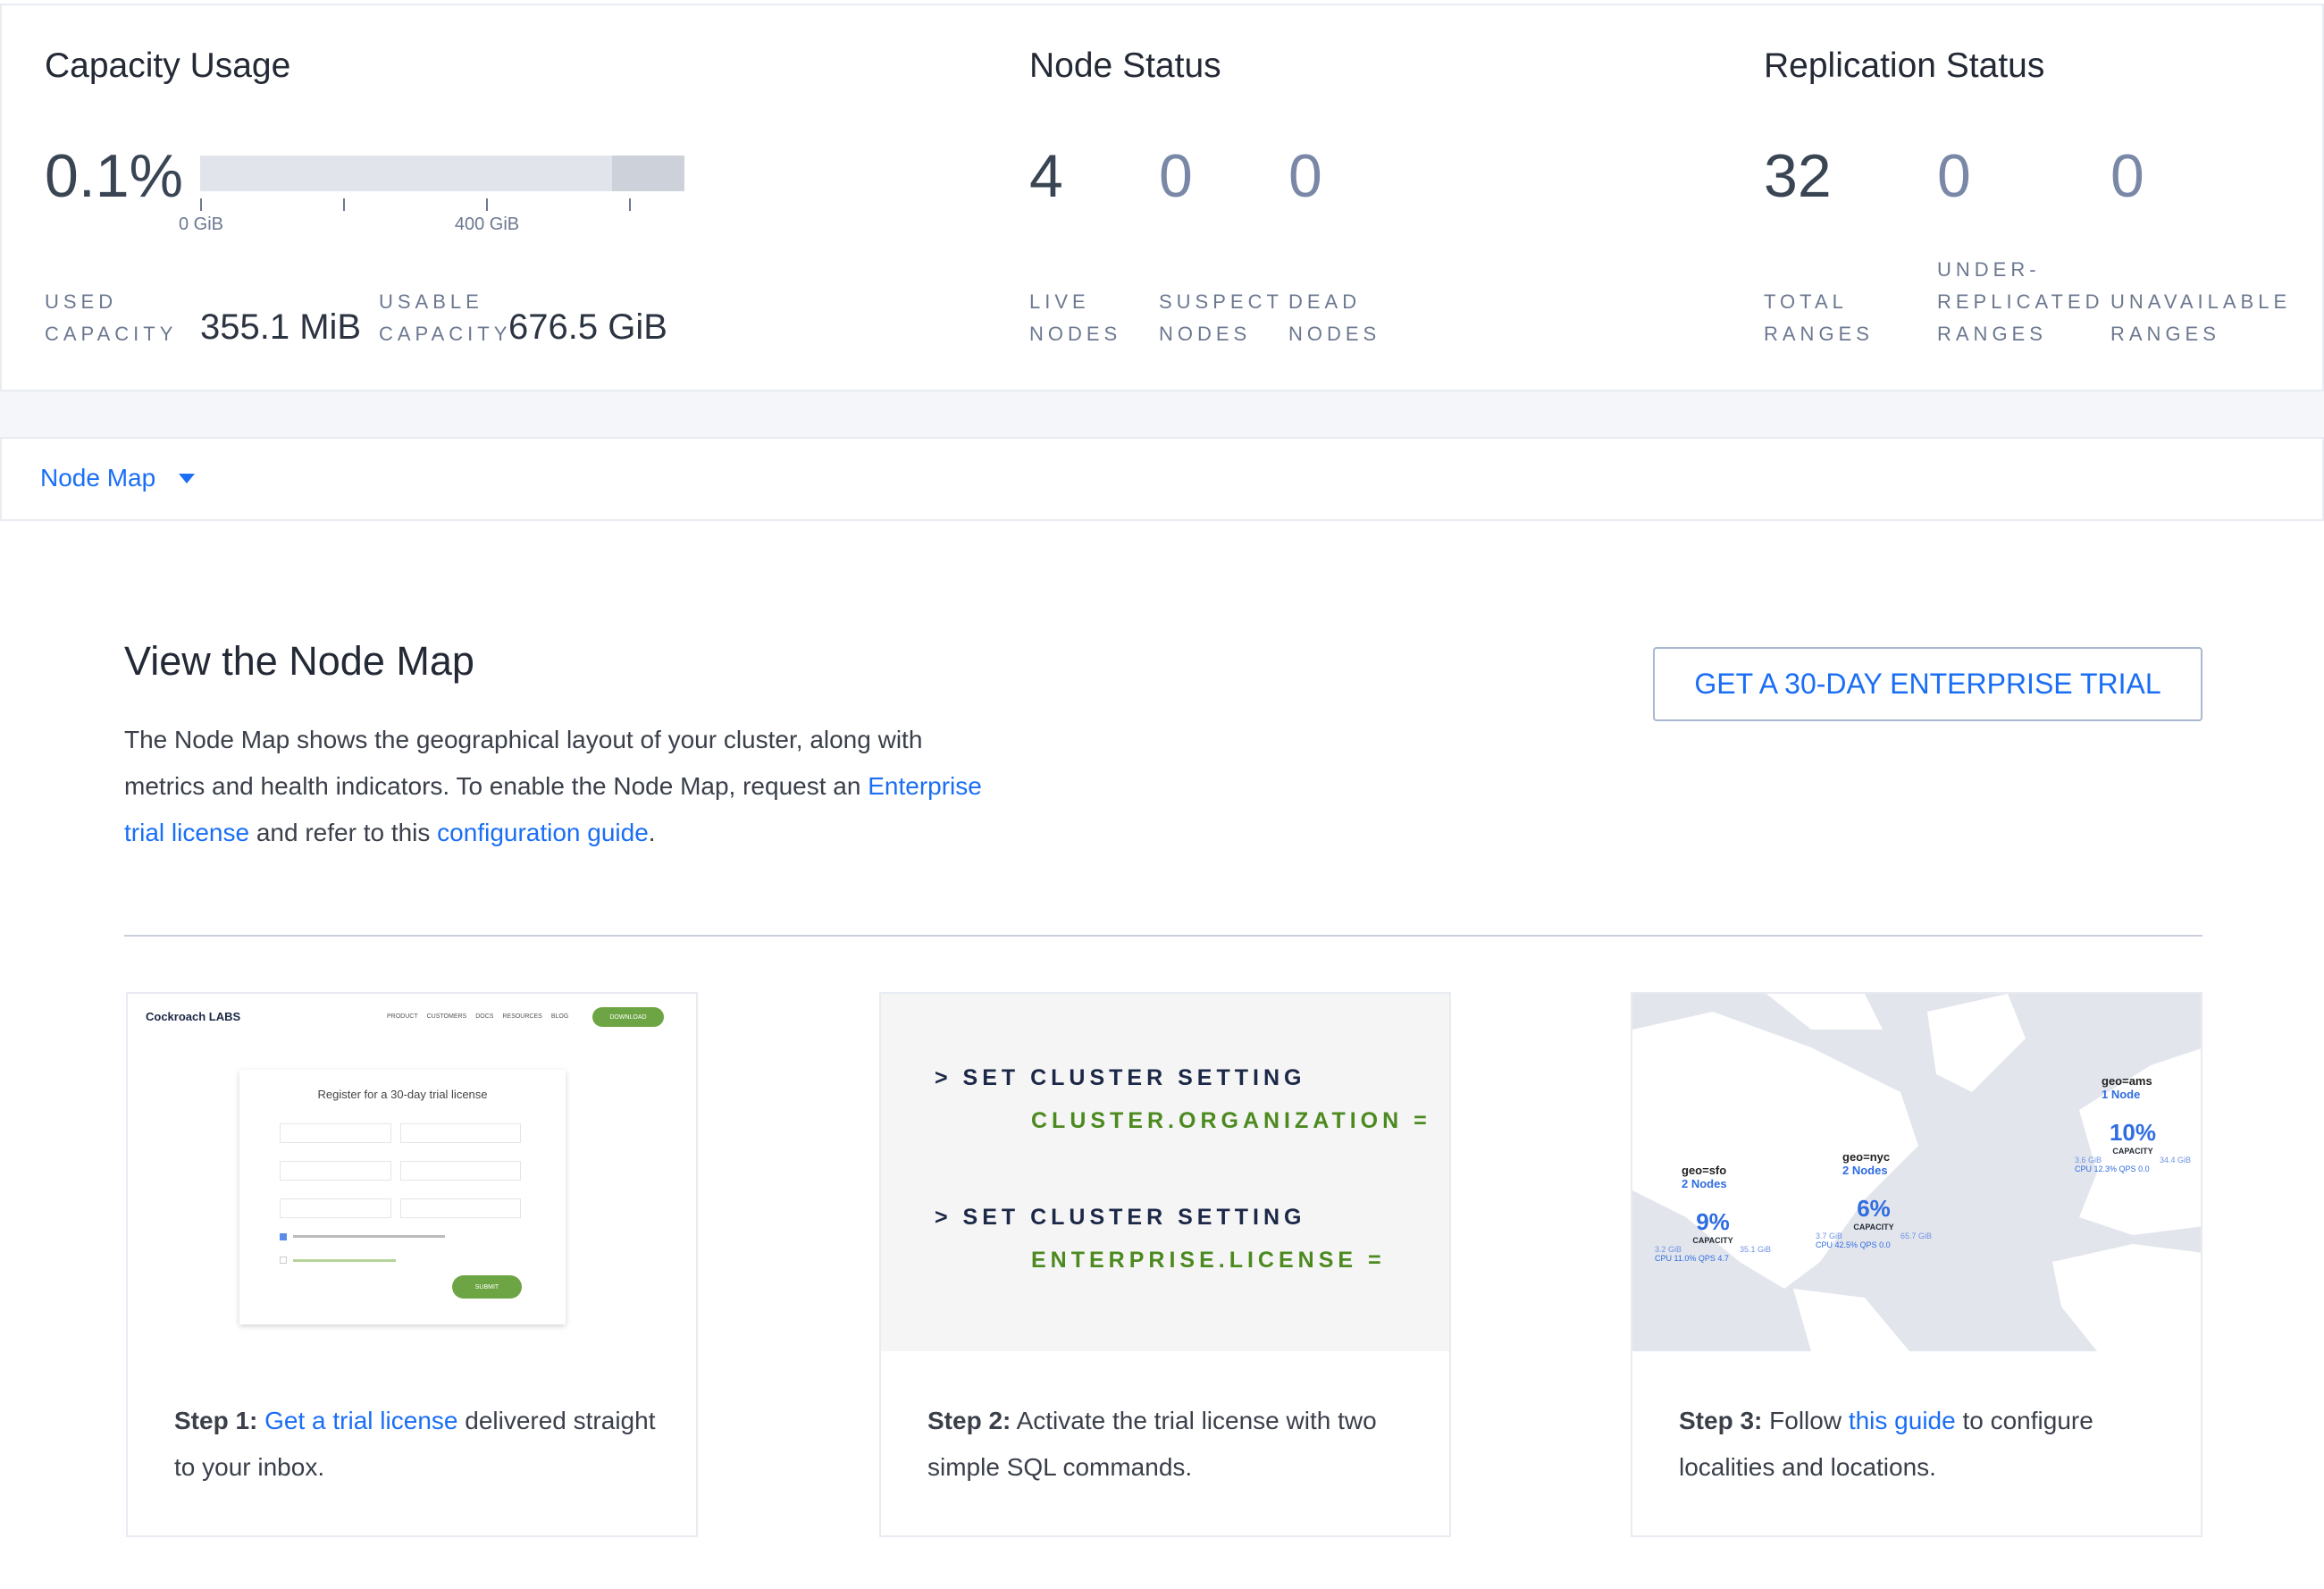 This screenshot has height=1589, width=2324. Describe the element at coordinates (361, 1420) in the screenshot. I see `get-trial-license-link: Get a trial license` at that location.